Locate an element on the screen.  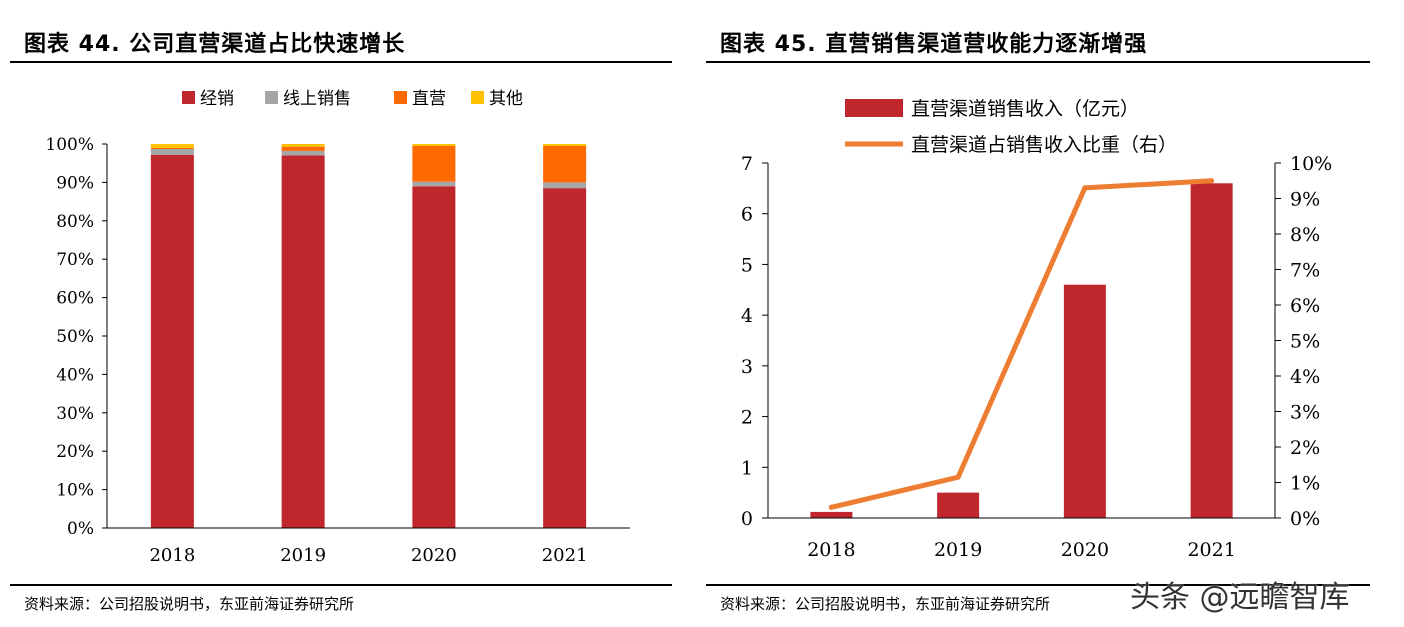
share-line is located at coordinates (1021, 344).